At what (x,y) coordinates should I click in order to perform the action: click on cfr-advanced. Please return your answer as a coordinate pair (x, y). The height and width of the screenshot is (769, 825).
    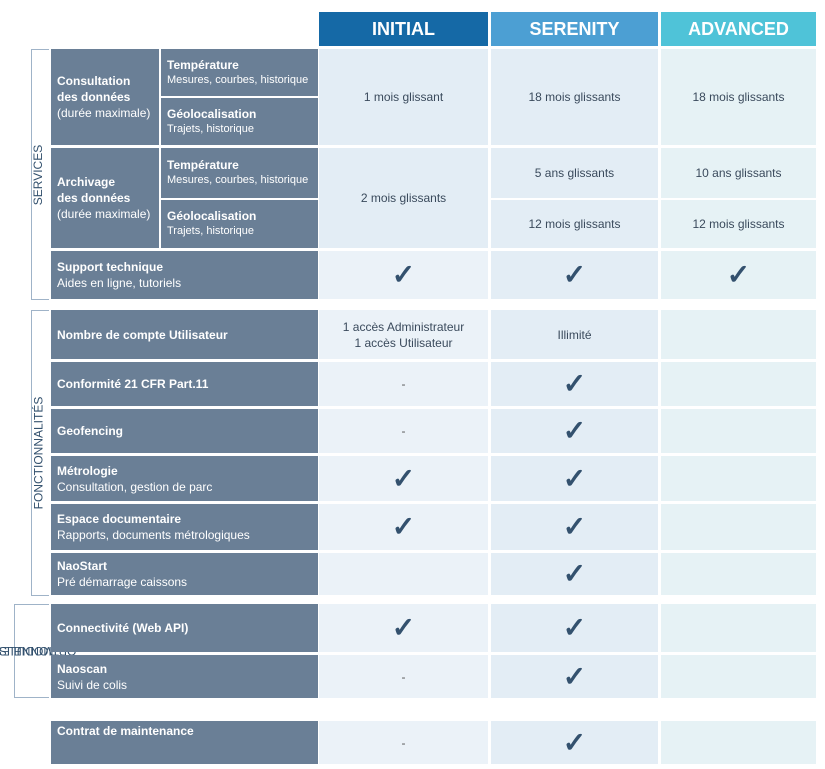
    Looking at the image, I should click on (738, 384).